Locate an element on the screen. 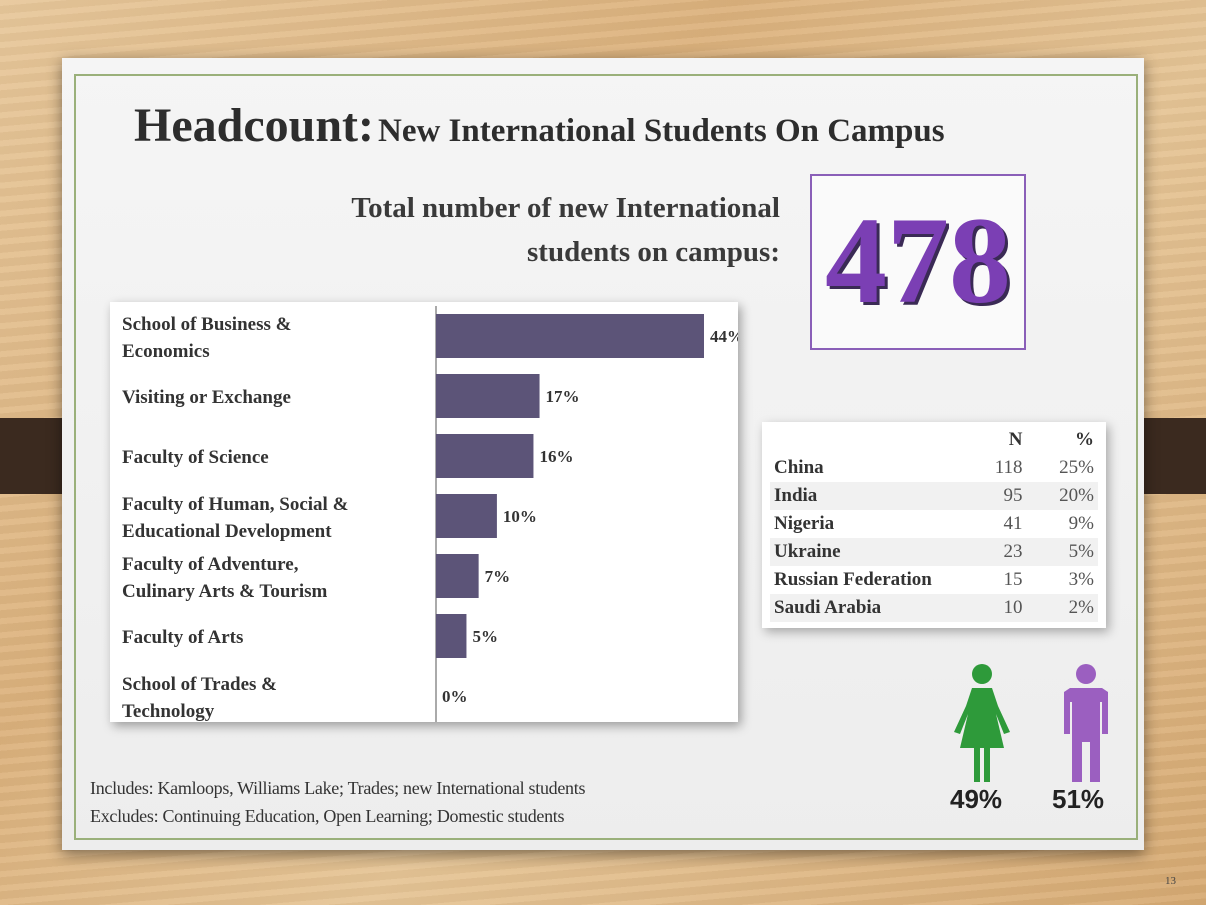  header-country is located at coordinates (868, 440).